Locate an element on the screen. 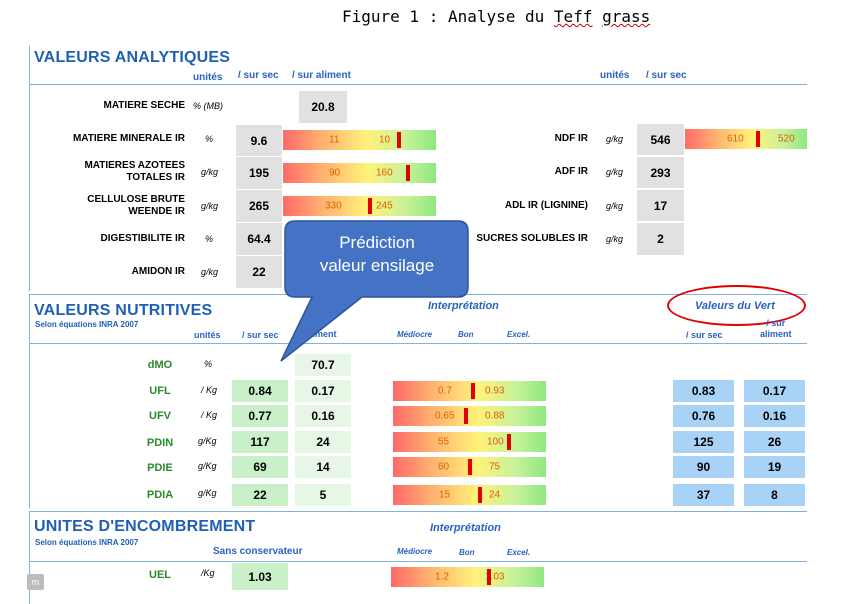 The height and width of the screenshot is (604, 867). row-pdia-name: PDIA is located at coordinates (160, 495).